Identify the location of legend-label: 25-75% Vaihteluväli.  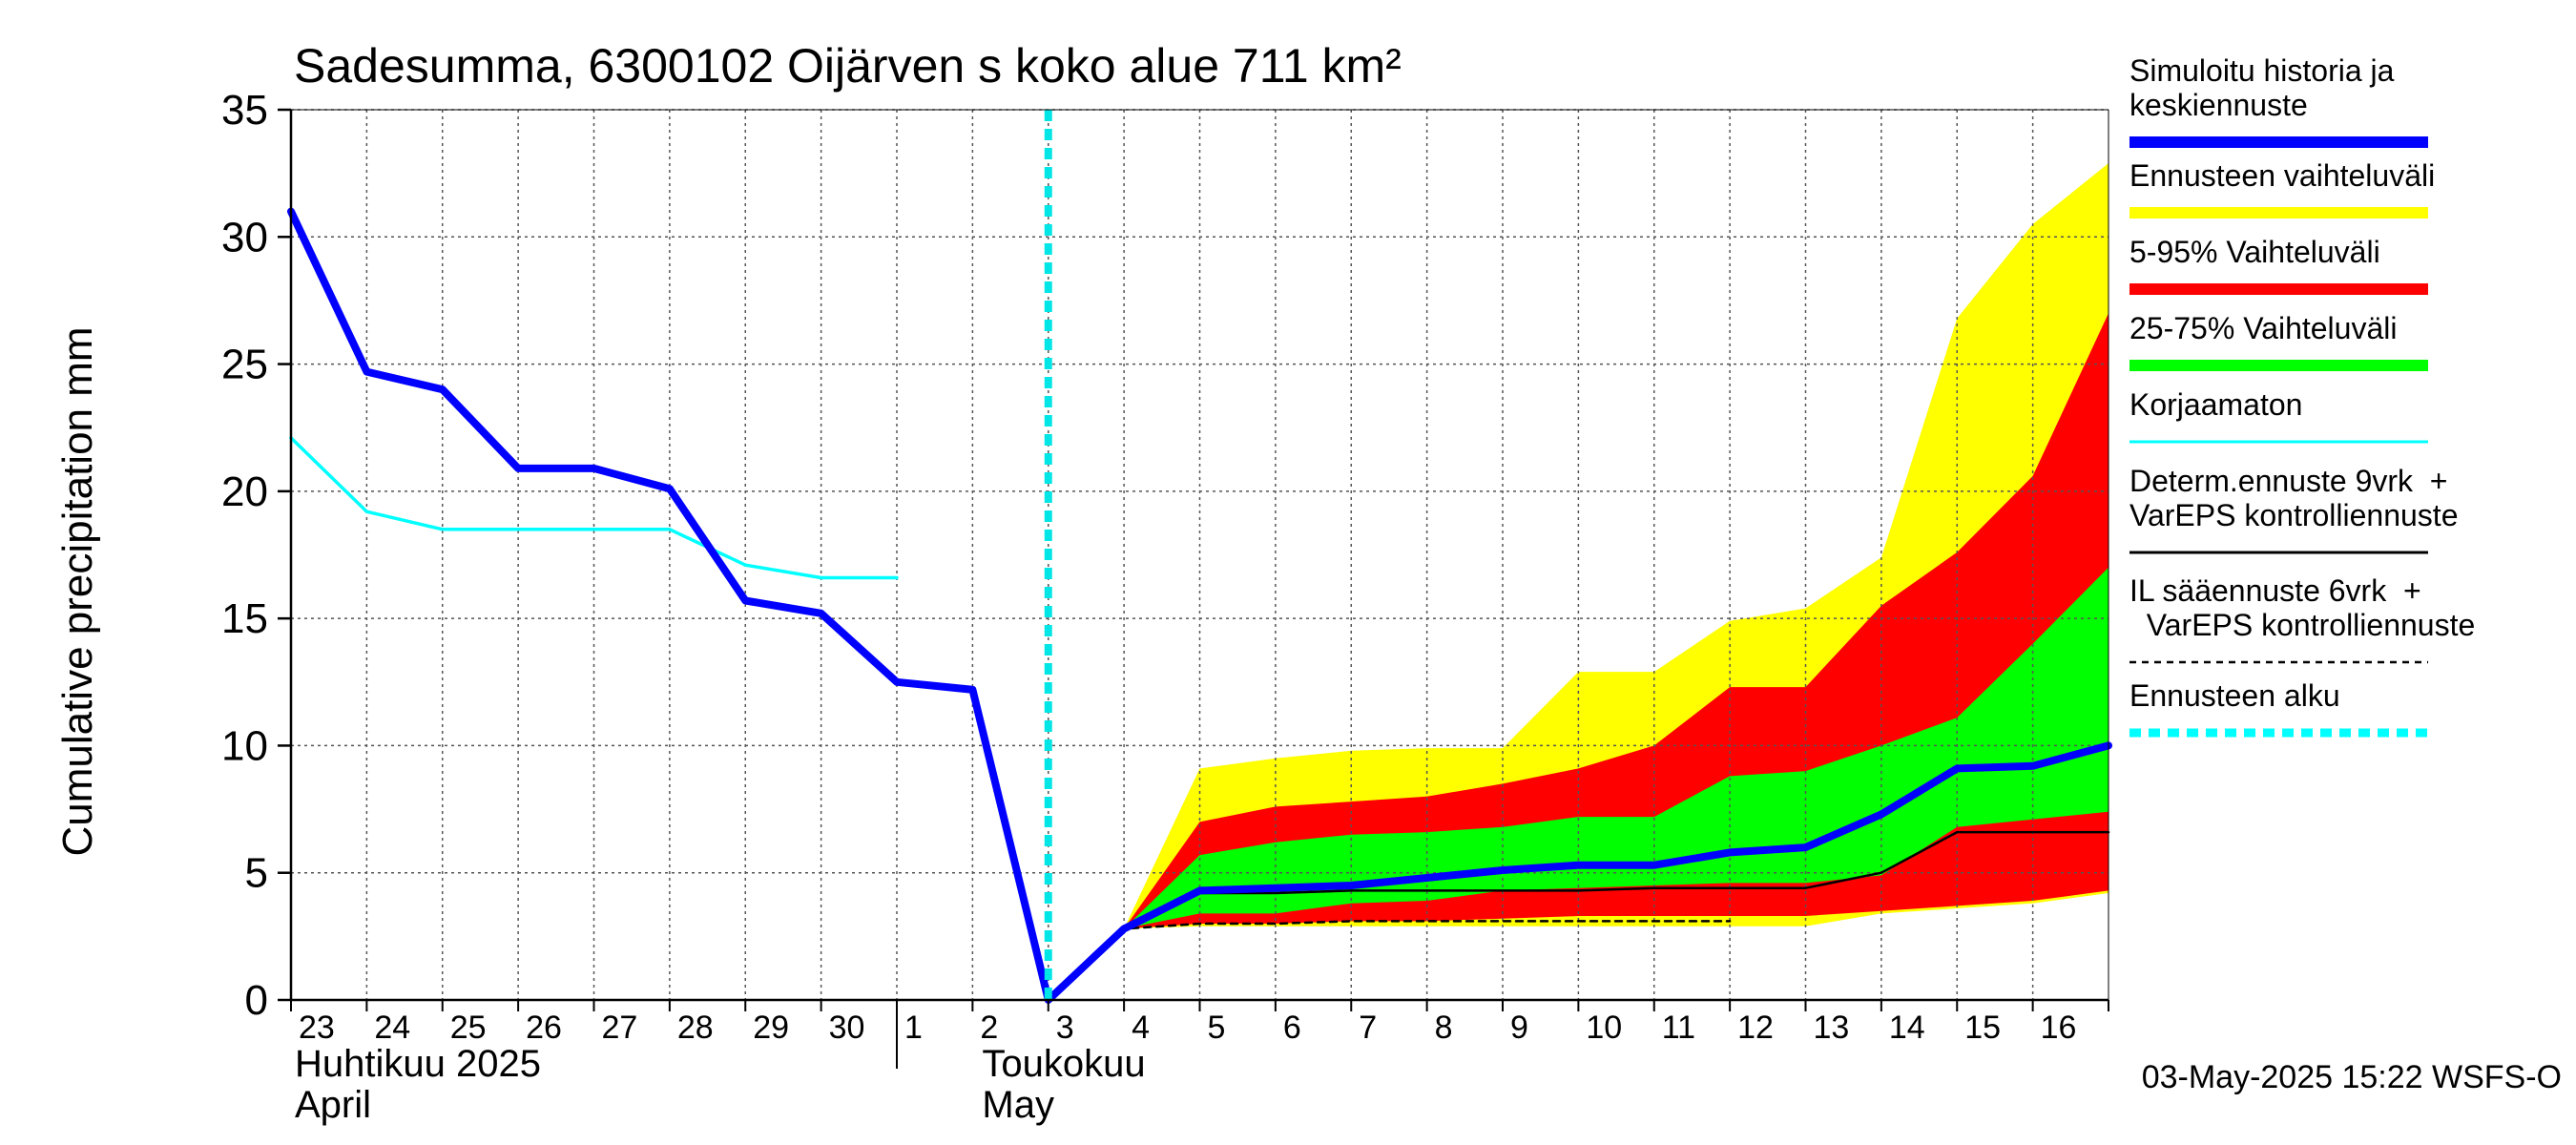
(2263, 328).